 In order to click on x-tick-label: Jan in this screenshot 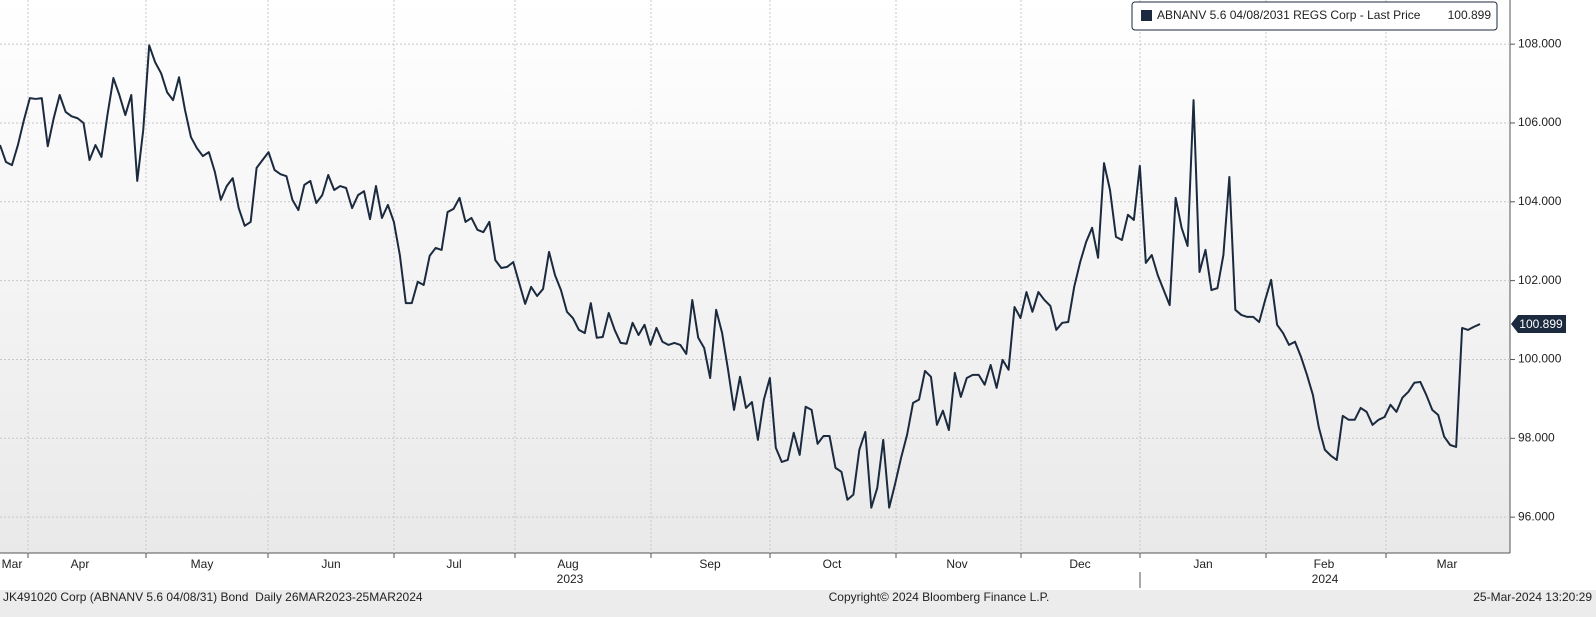, I will do `click(1202, 564)`.